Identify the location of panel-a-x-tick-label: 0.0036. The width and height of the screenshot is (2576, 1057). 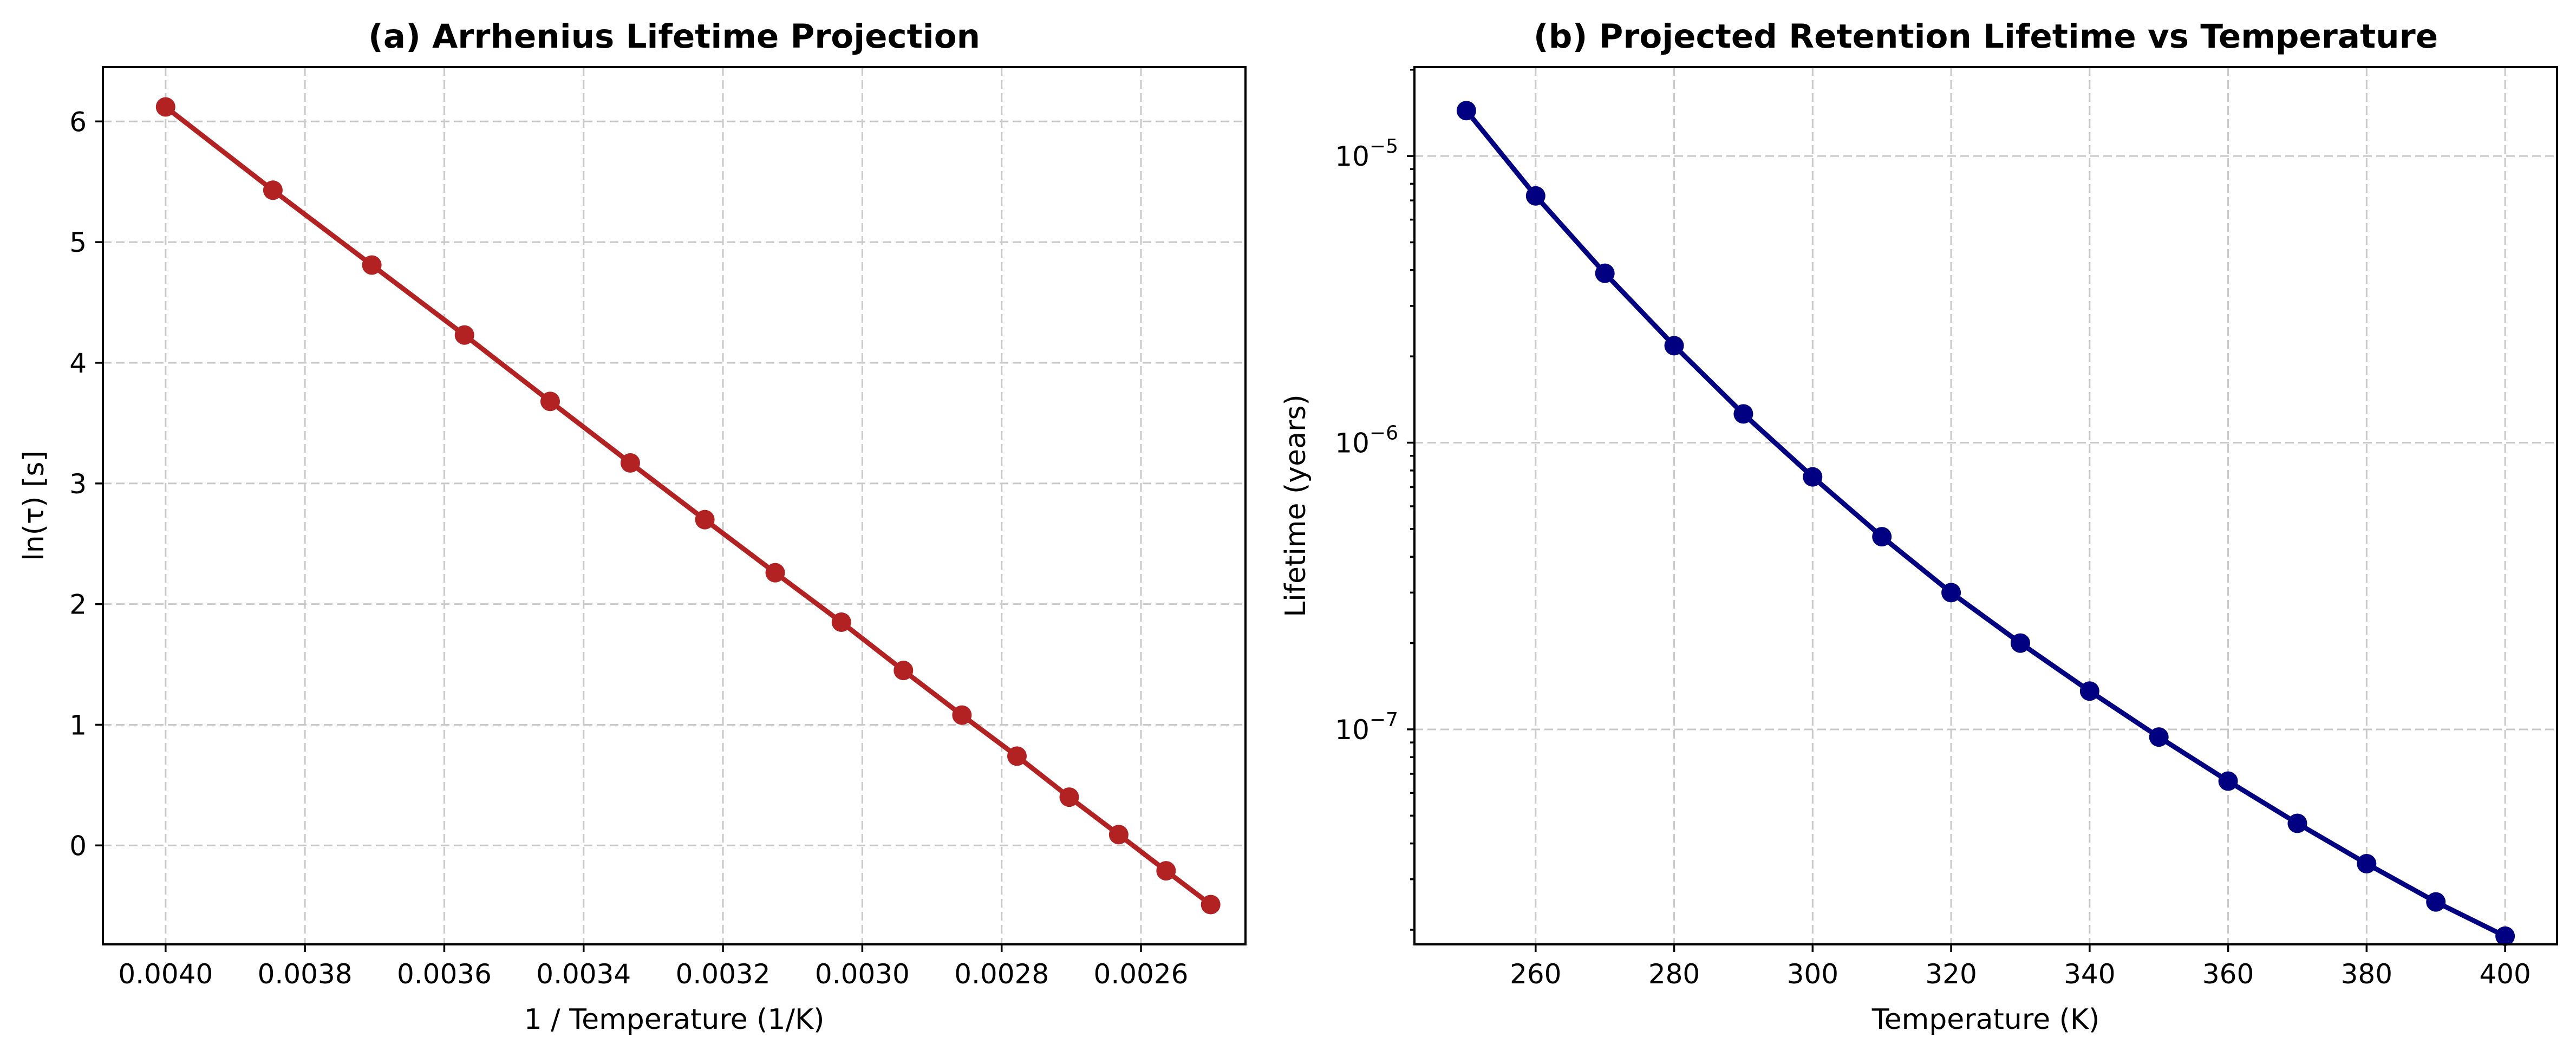
(444, 974).